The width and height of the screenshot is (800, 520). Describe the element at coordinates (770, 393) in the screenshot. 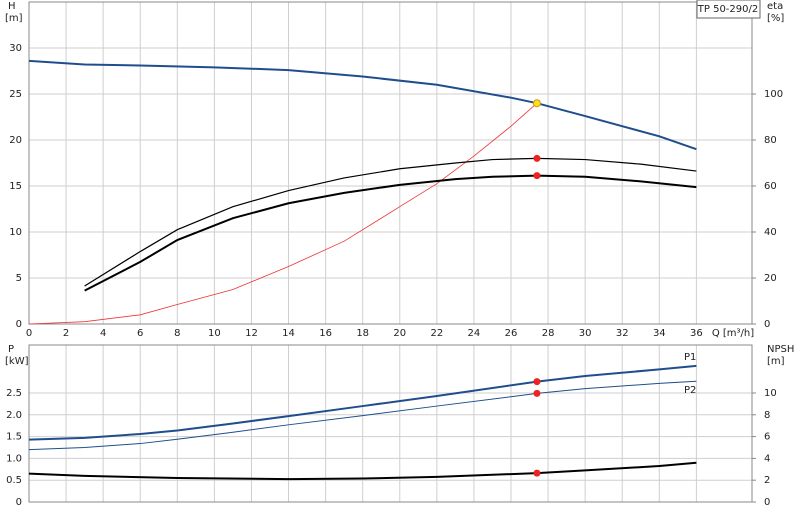

I see `y2-tick-label: 10` at that location.